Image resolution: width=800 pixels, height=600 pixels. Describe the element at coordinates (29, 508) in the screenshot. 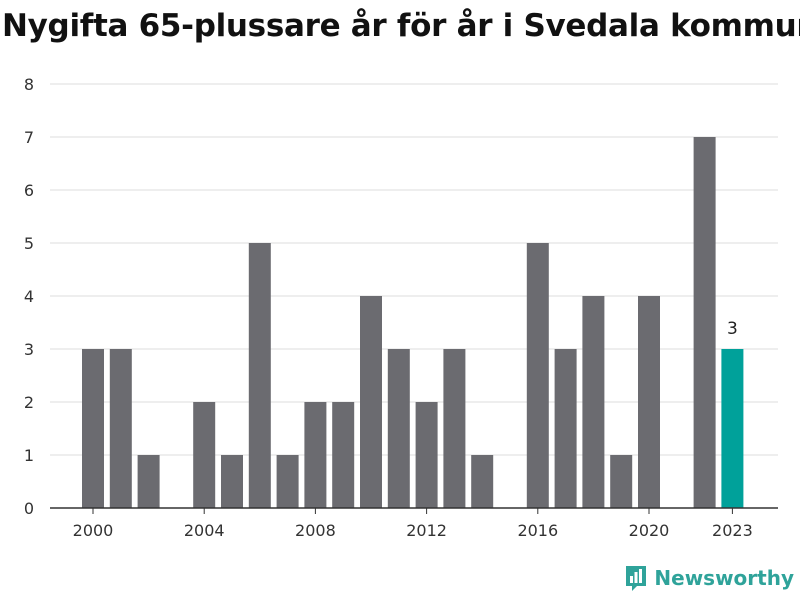

I see `y-tick-label: 0` at that location.